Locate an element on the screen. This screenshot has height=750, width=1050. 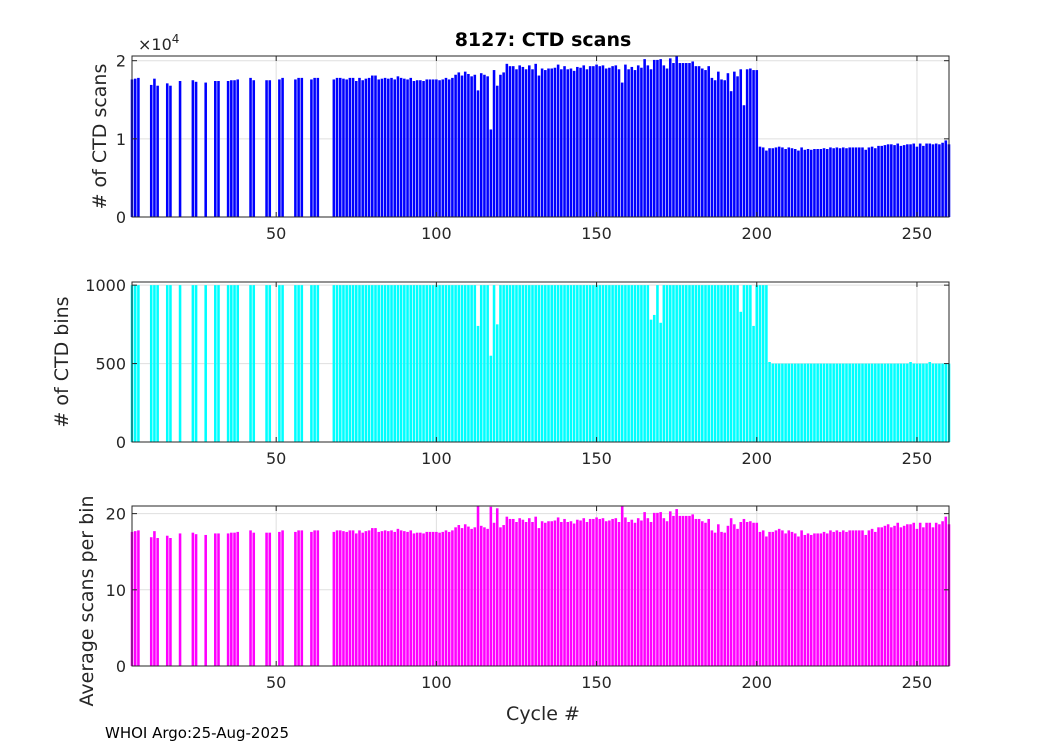
y-axis-label: # of CTD bins is located at coordinates (62, 361).